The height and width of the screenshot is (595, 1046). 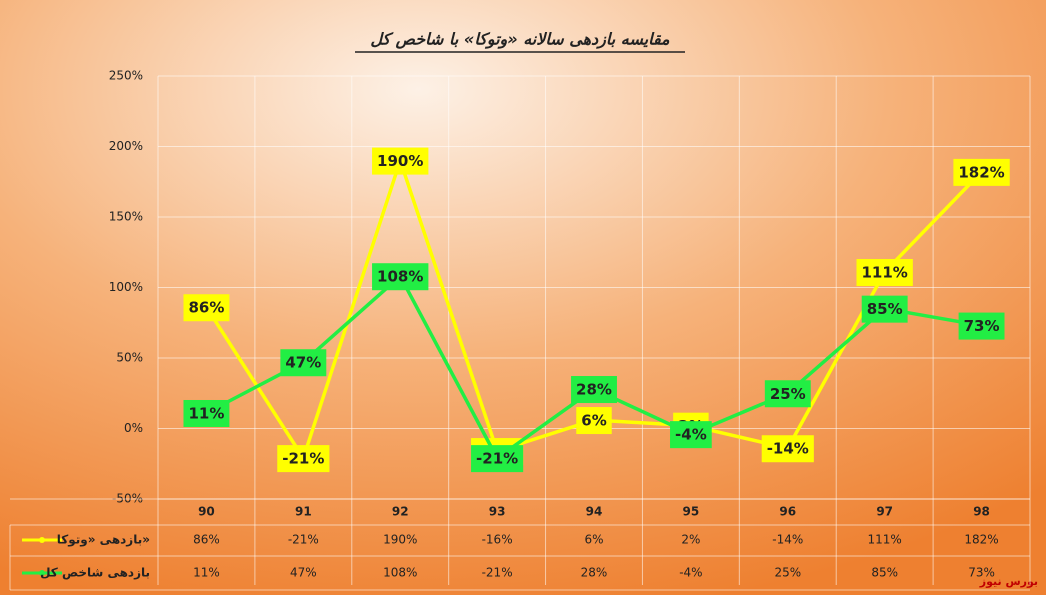 I want to click on x-tick-label: 92, so click(x=400, y=512).